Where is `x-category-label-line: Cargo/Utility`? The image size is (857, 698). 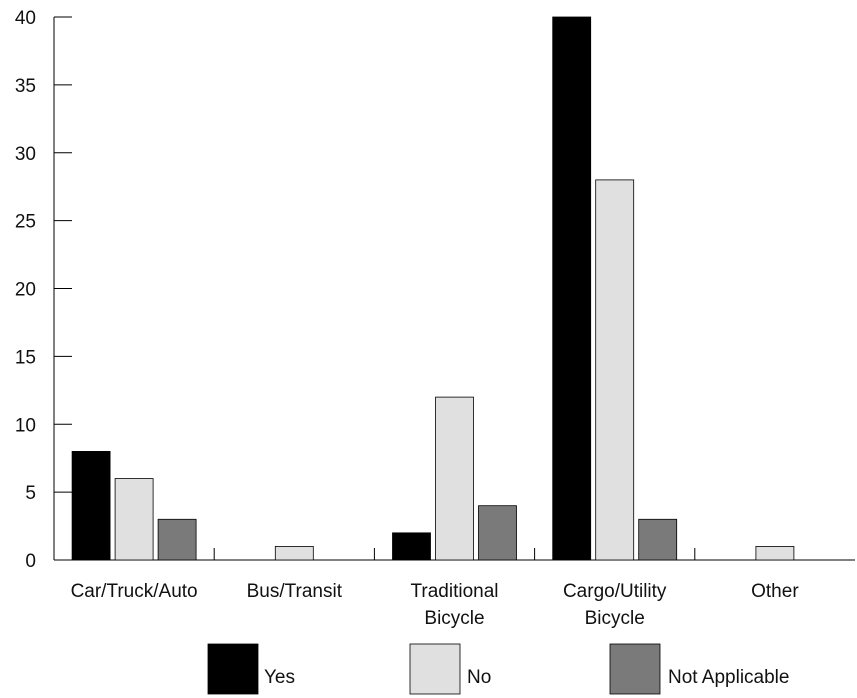 x-category-label-line: Cargo/Utility is located at coordinates (615, 591).